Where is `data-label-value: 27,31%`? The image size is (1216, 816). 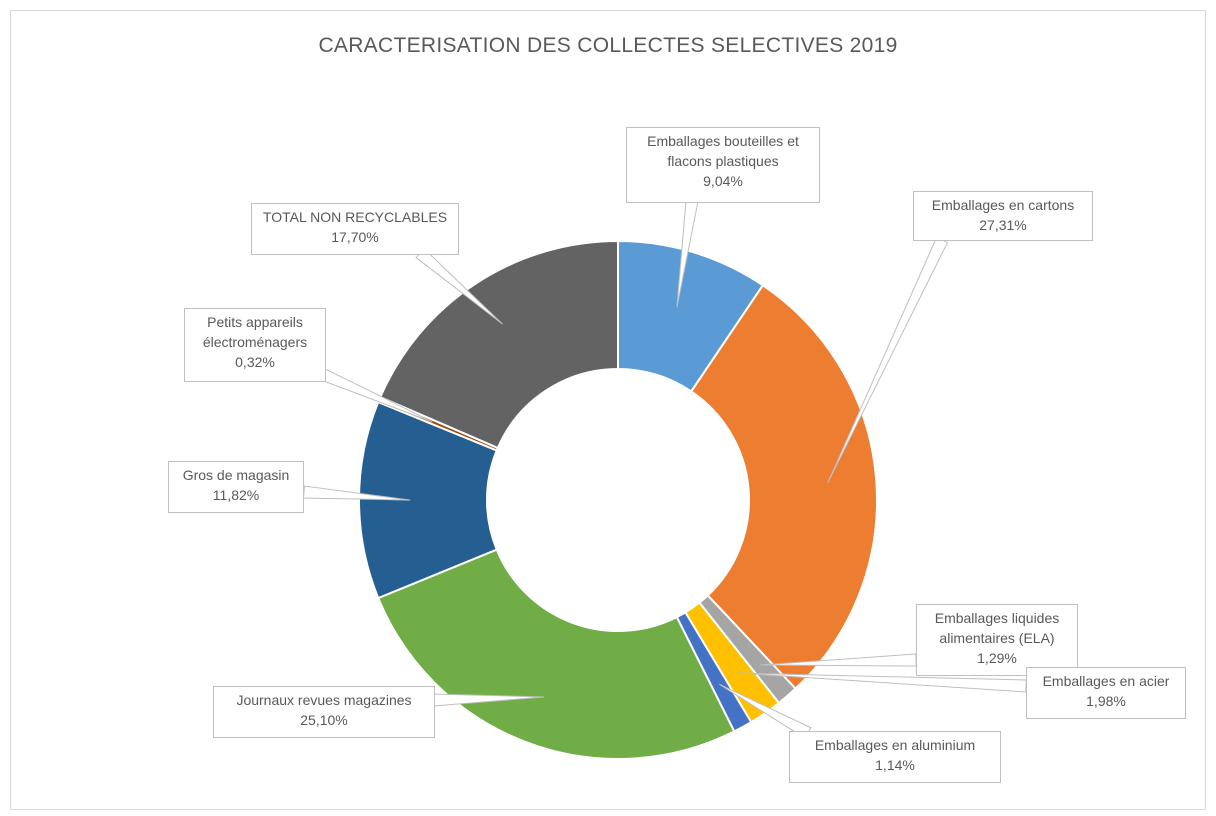 data-label-value: 27,31% is located at coordinates (1003, 225).